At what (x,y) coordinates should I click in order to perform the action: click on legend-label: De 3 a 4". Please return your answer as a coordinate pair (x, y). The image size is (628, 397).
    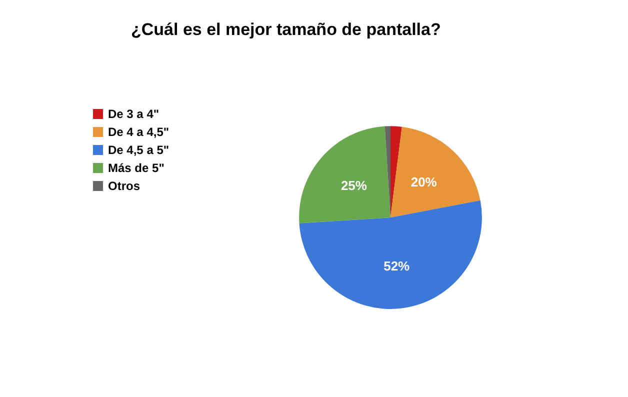
    Looking at the image, I should click on (134, 114).